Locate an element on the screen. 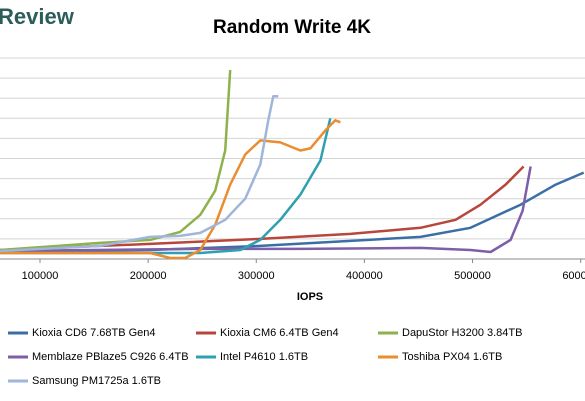 The height and width of the screenshot is (401, 585). legend-label: Toshiba PX04 1.6TB is located at coordinates (452, 357).